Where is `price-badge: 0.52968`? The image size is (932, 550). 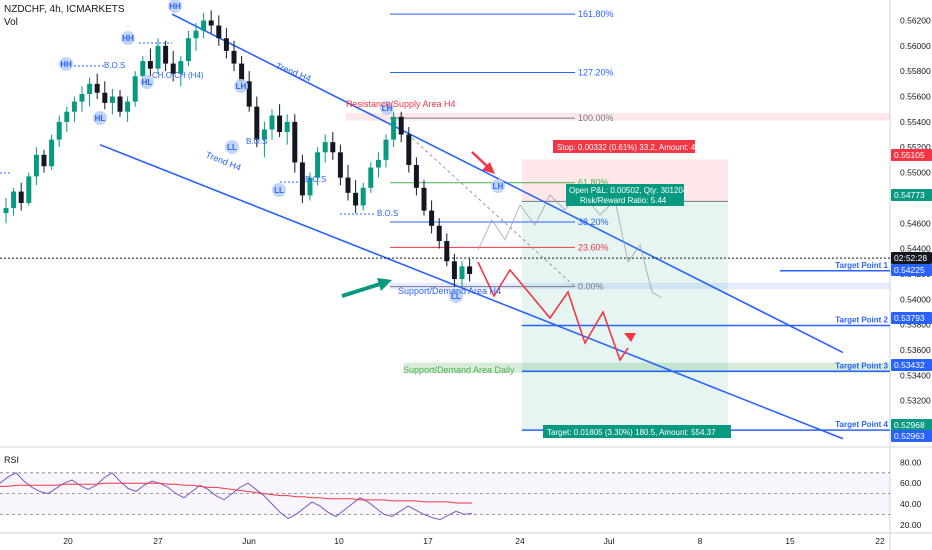 price-badge: 0.52968 is located at coordinates (909, 425).